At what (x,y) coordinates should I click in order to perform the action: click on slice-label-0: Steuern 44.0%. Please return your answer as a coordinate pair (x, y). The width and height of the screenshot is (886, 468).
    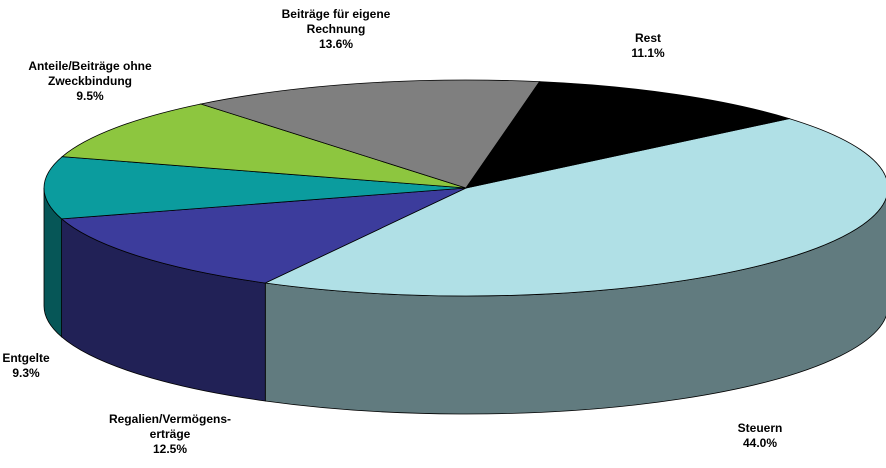
    Looking at the image, I should click on (760, 435).